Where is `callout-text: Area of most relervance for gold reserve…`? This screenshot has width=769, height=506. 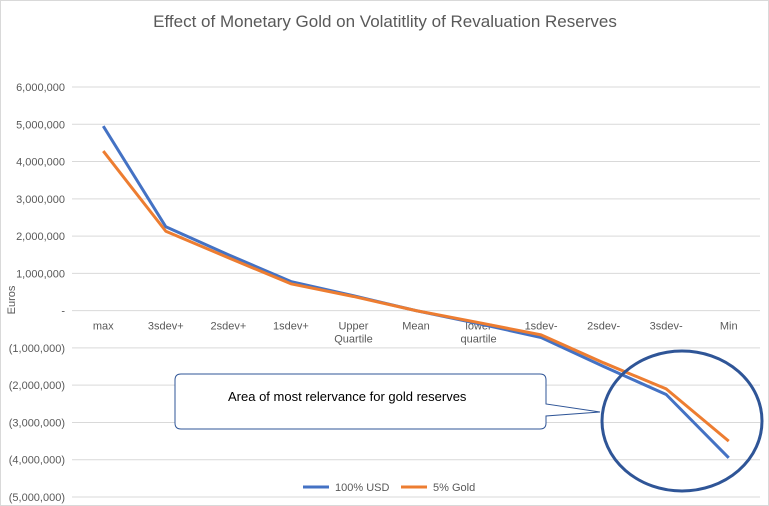
callout-text: Area of most relervance for gold reserve… is located at coordinates (347, 396).